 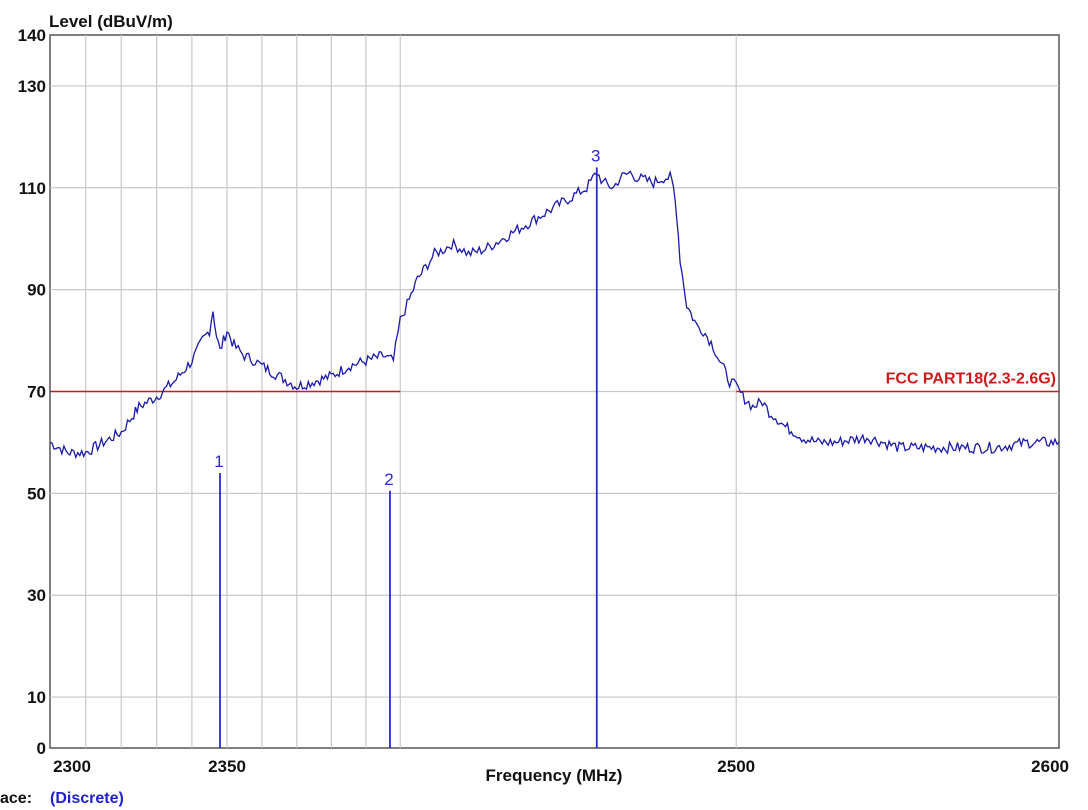 What do you see at coordinates (36, 290) in the screenshot?
I see `y-tick-label: 90` at bounding box center [36, 290].